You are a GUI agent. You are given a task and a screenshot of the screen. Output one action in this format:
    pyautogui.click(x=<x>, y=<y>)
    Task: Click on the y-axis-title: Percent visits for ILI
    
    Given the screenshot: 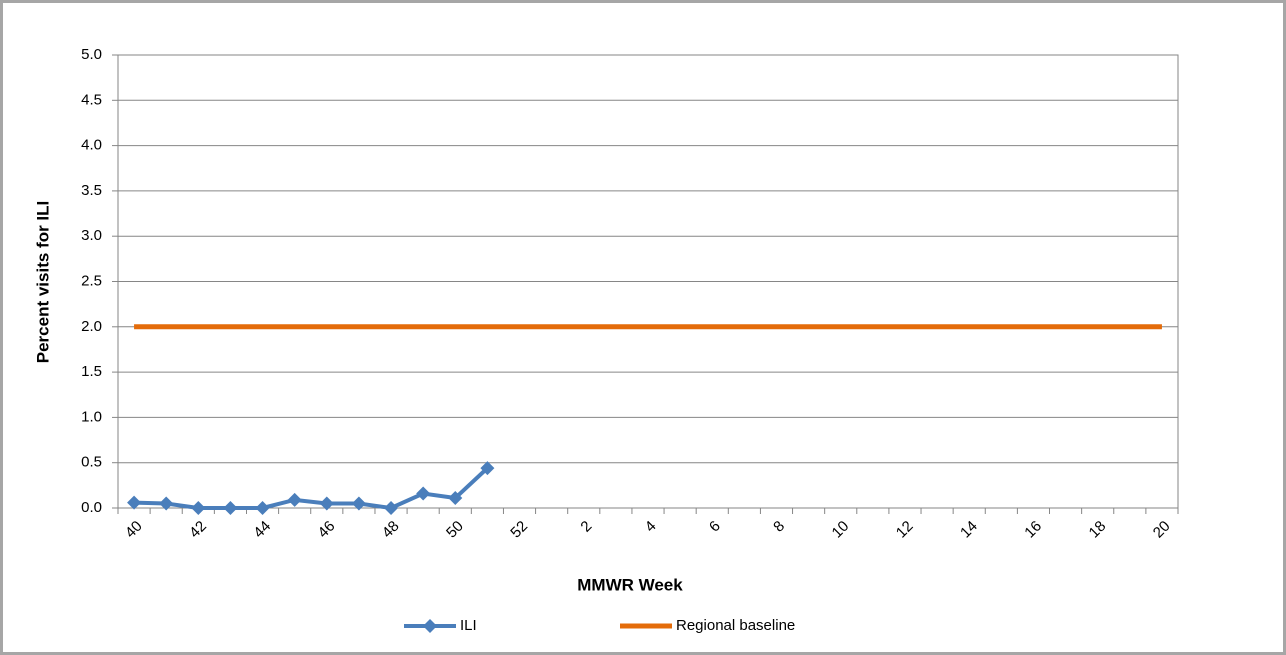 What is the action you would take?
    pyautogui.click(x=42, y=282)
    